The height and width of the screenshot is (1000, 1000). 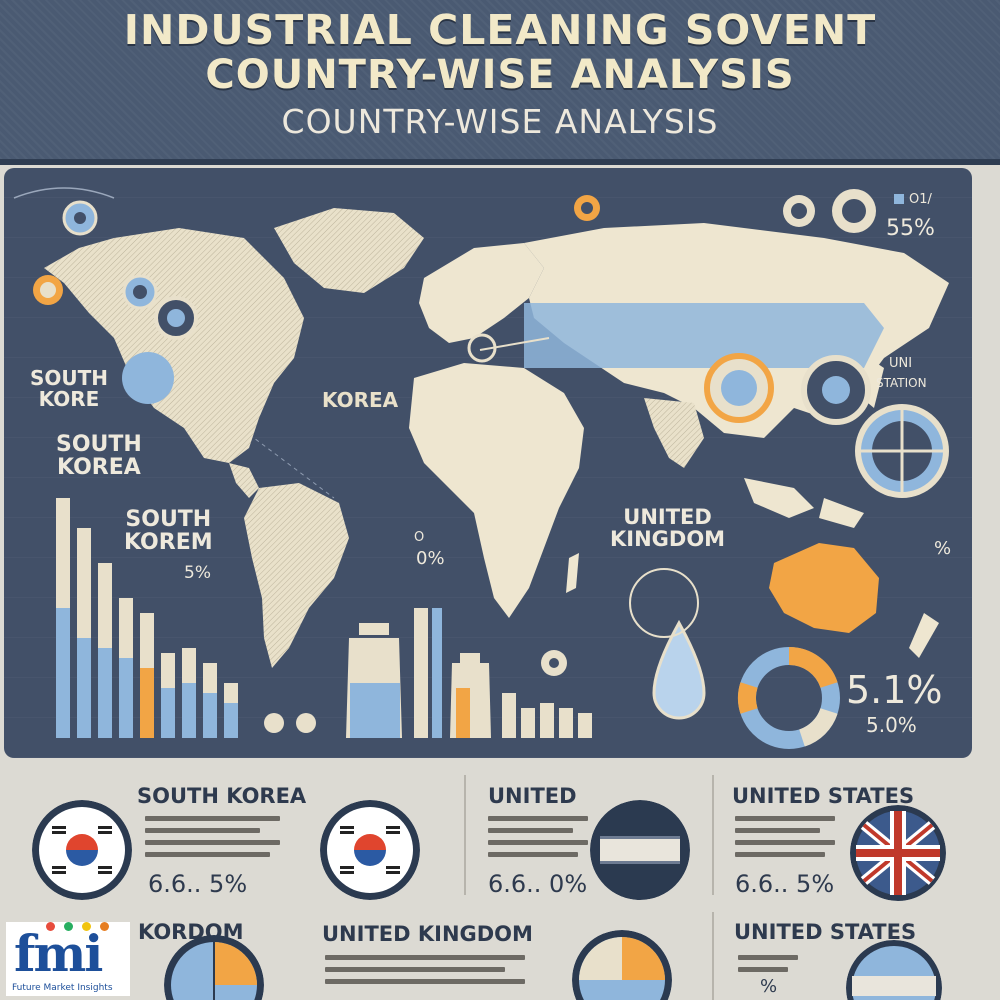 I want to click on right-percentage: %, so click(x=943, y=548).